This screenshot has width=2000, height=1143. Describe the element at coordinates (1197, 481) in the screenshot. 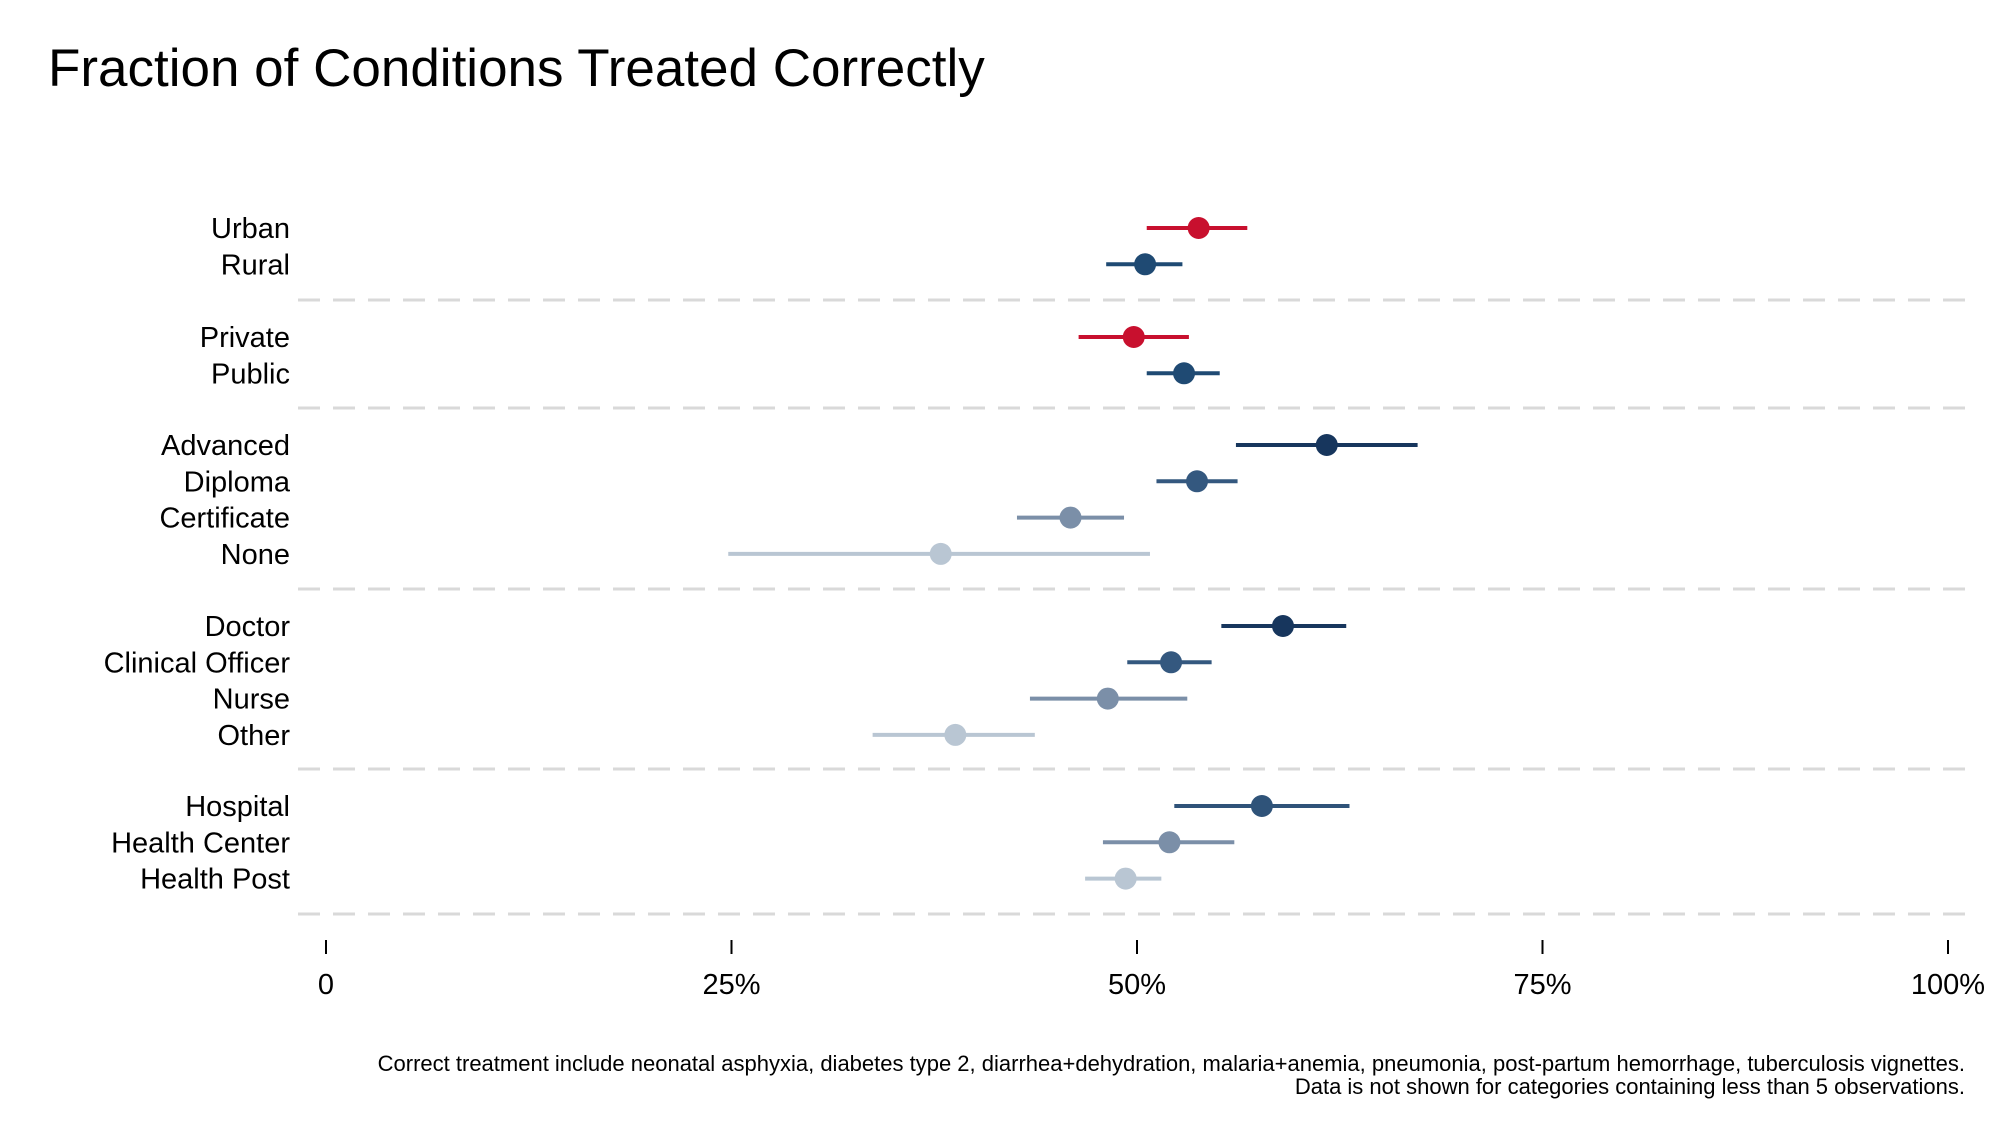

I see `point-diploma` at that location.